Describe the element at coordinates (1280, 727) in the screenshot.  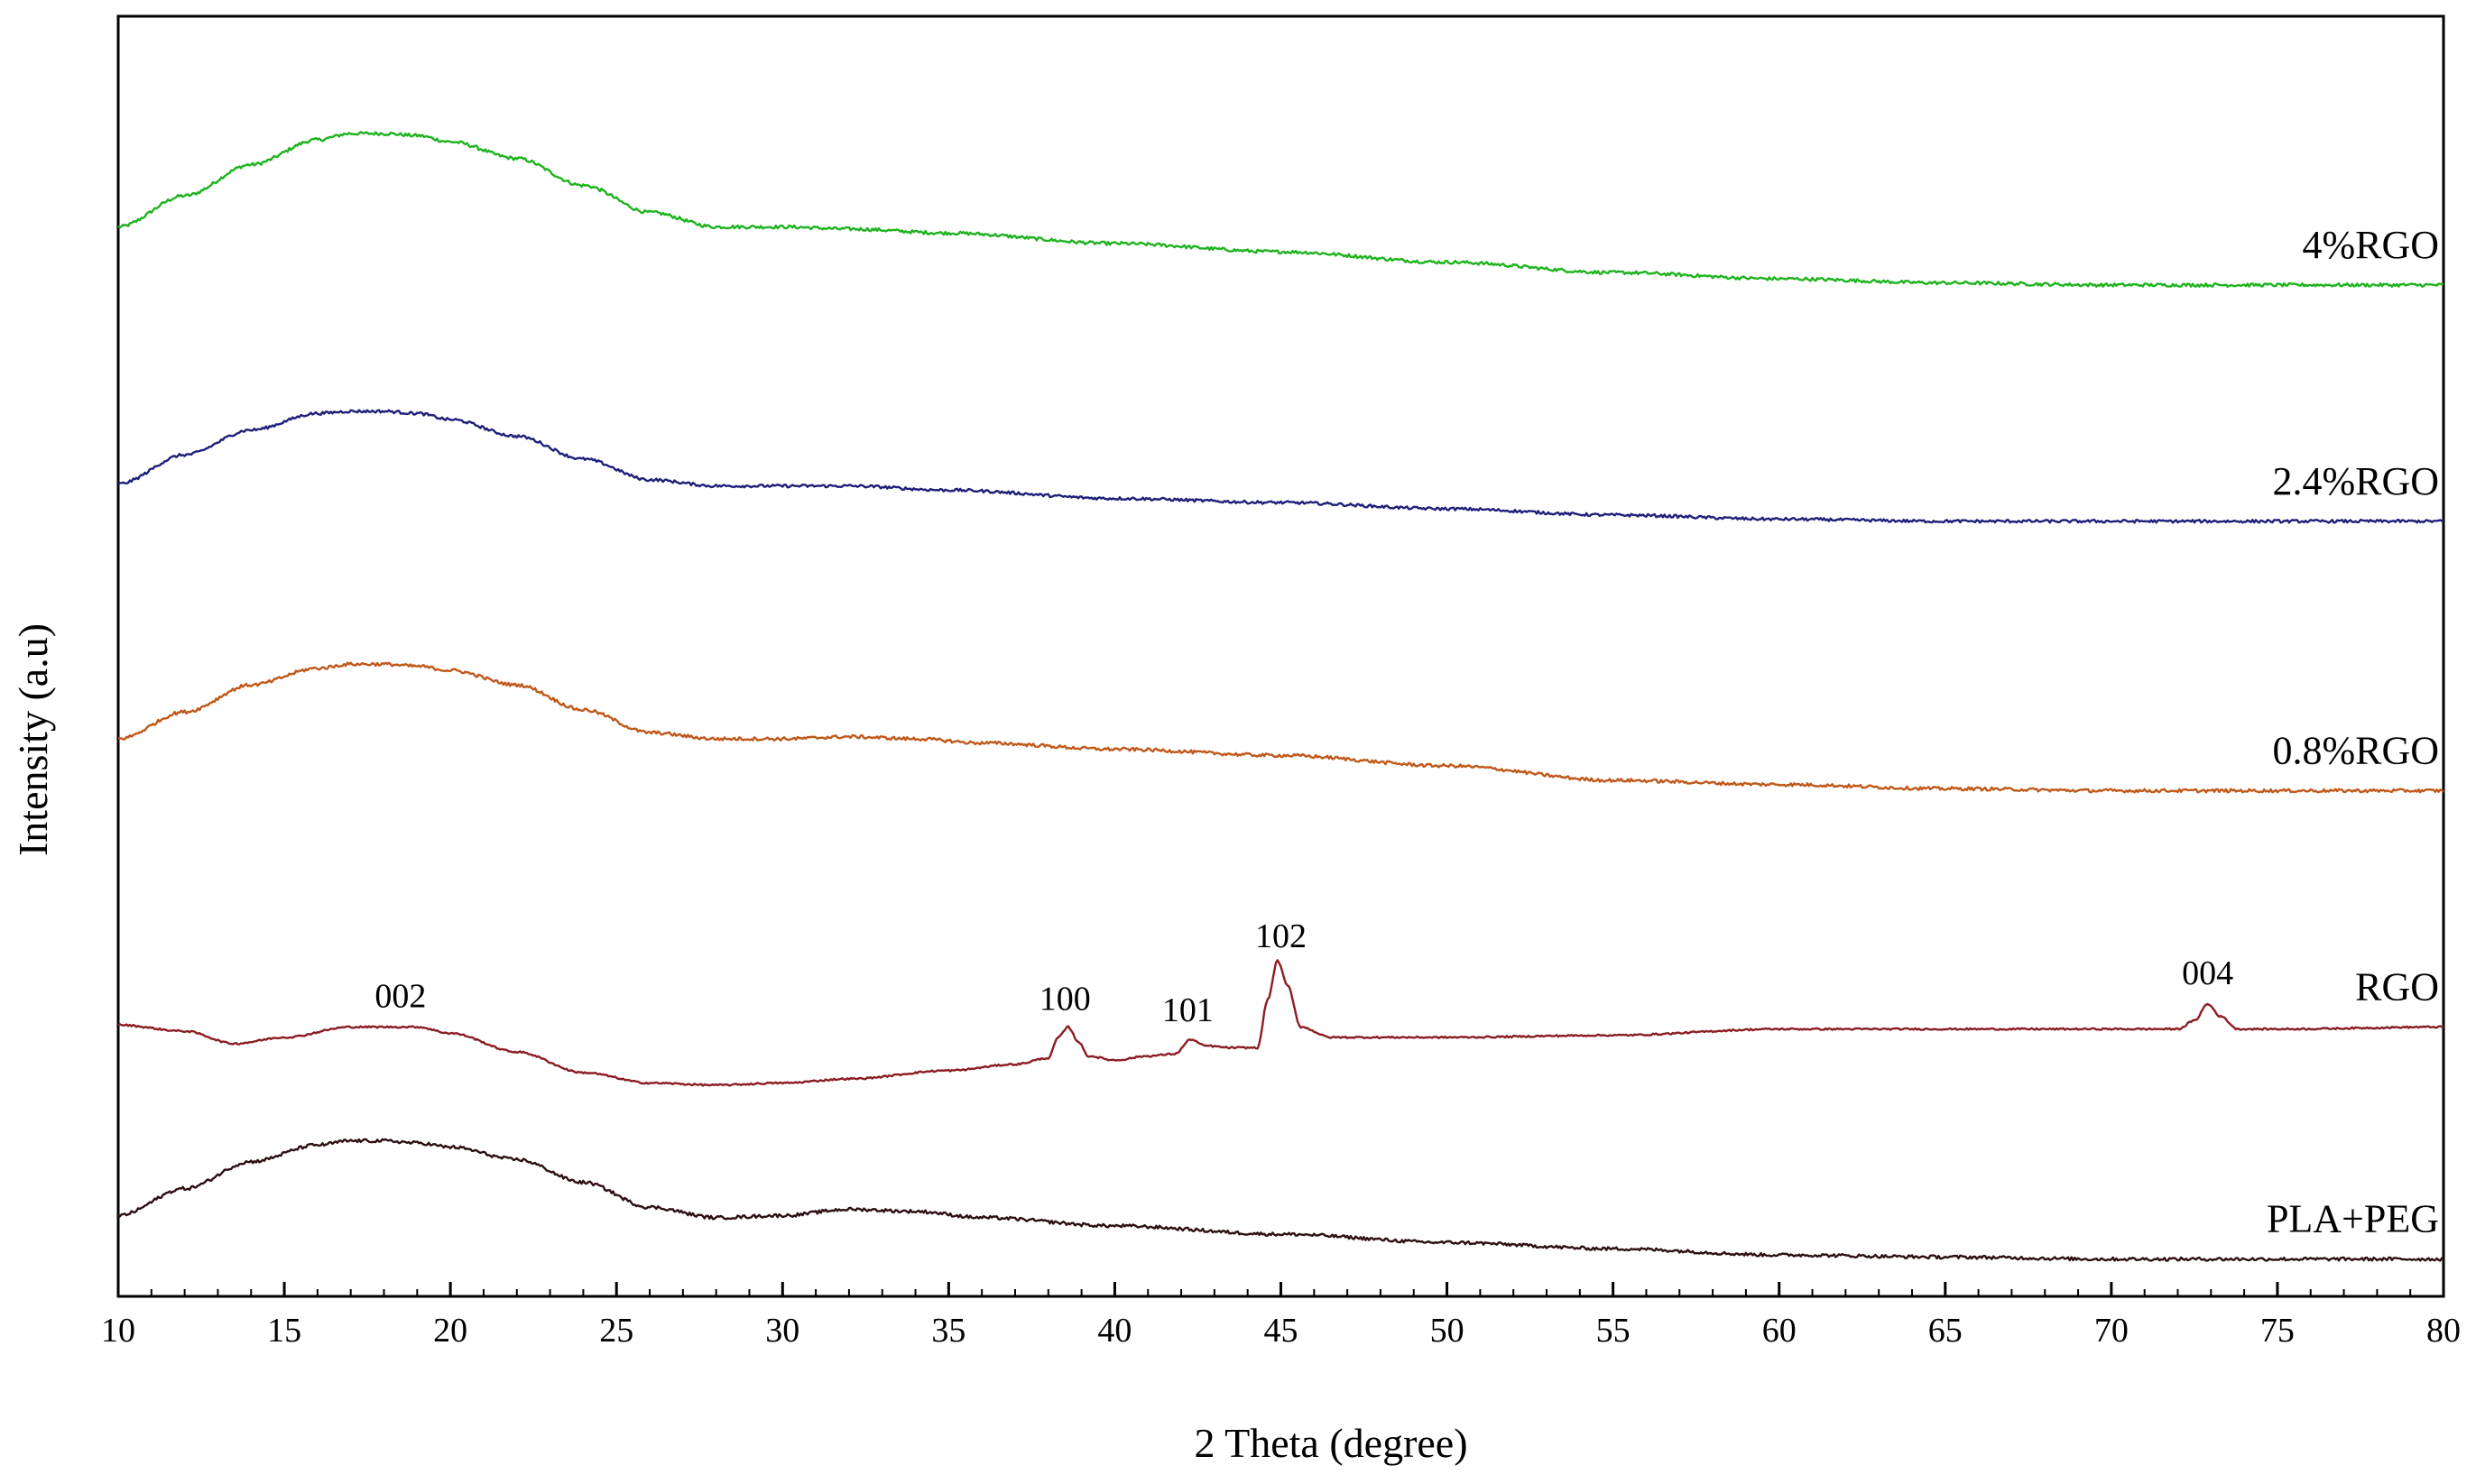
I see `series-line-0-8-rgo` at that location.